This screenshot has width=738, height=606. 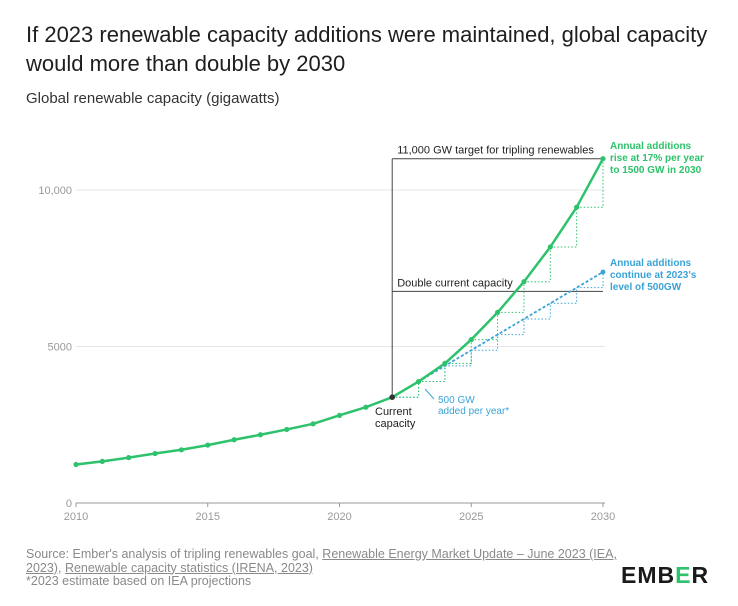 What do you see at coordinates (700, 575) in the screenshot?
I see `logo-text-post: R` at bounding box center [700, 575].